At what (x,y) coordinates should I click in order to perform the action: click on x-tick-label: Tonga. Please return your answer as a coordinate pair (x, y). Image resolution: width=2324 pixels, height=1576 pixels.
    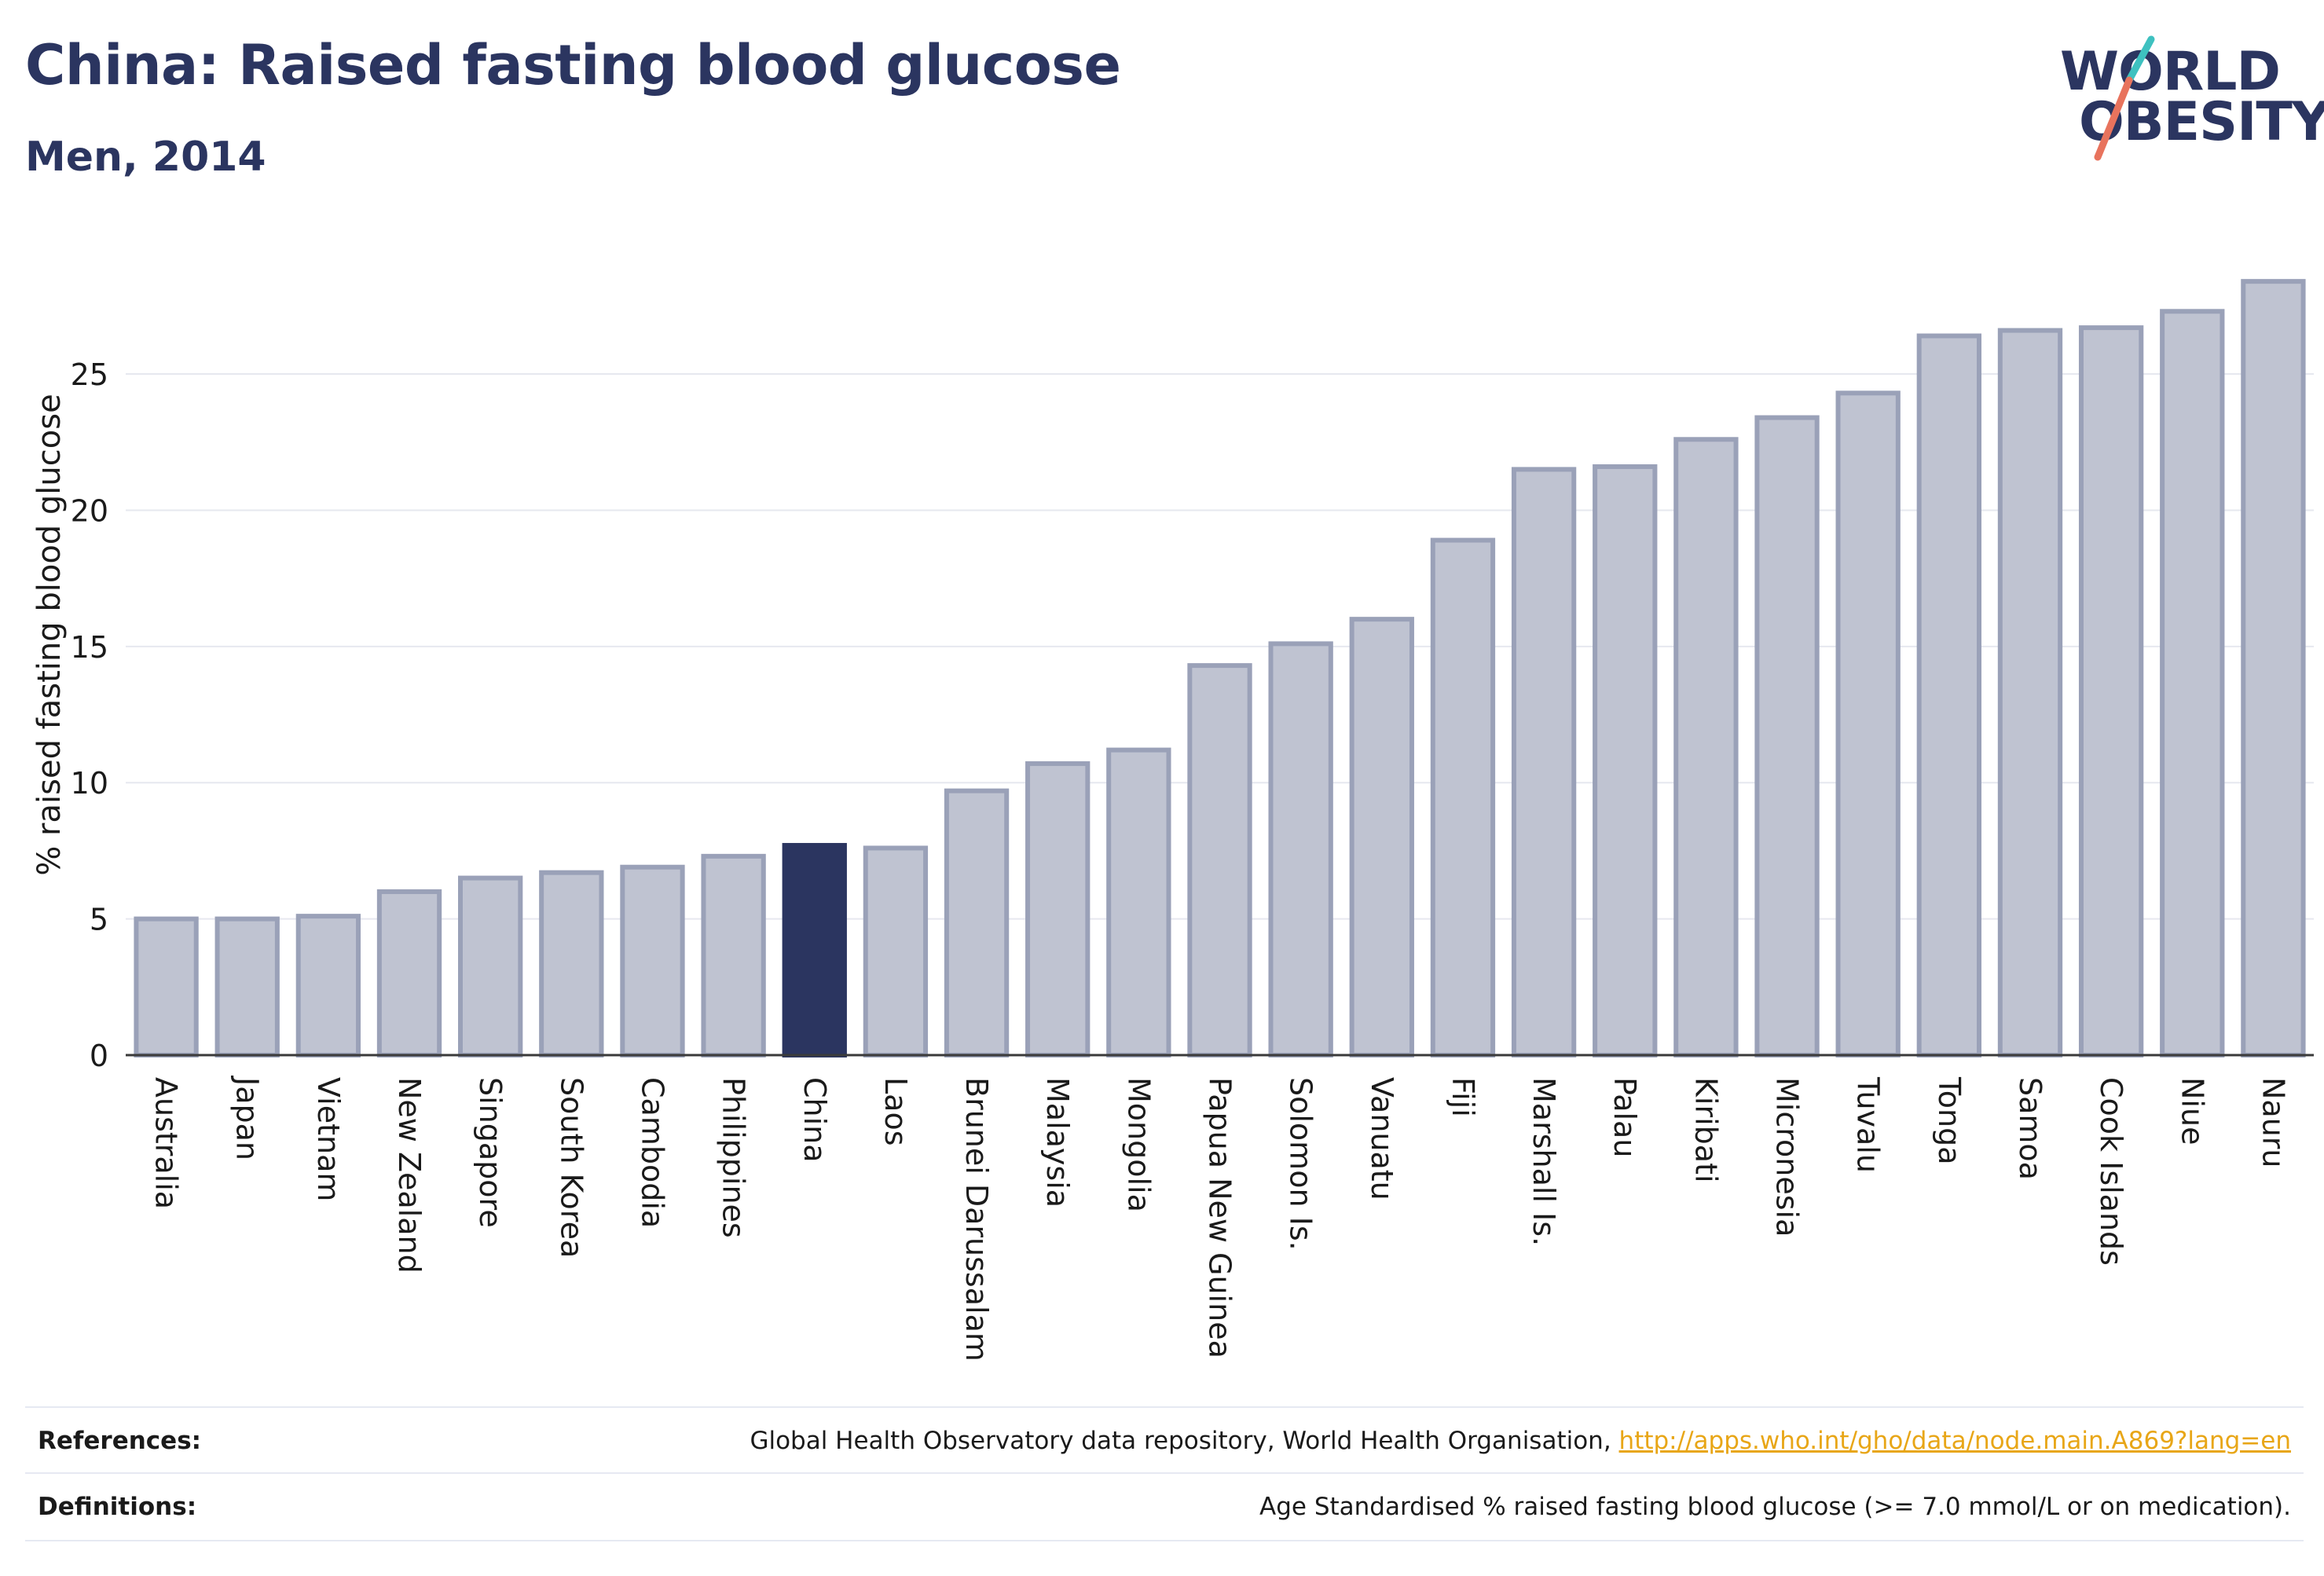
    Looking at the image, I should click on (1949, 1120).